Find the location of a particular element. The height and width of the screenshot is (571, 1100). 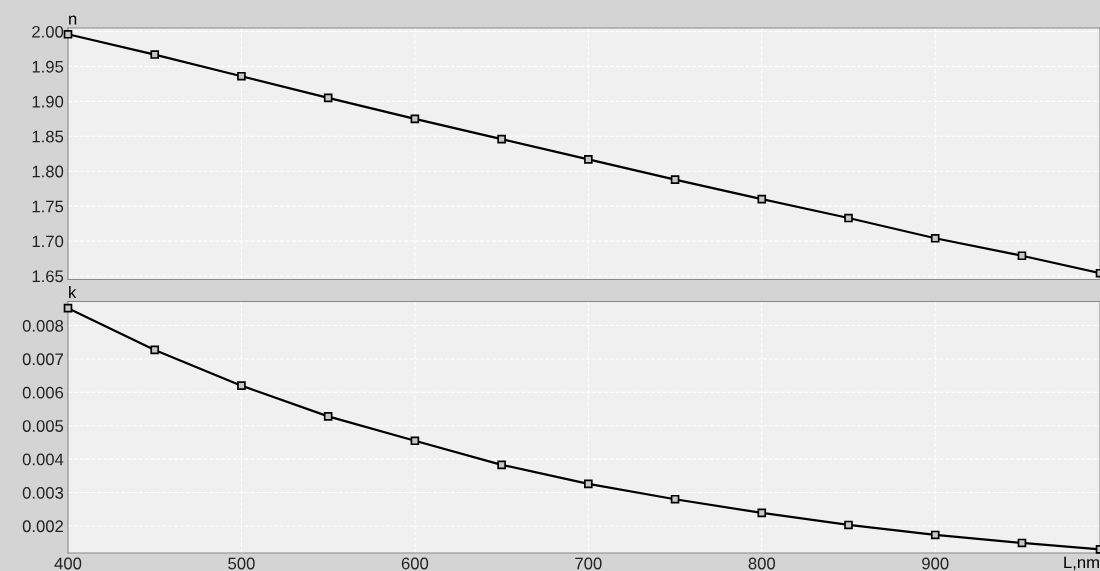

y-tick-label: 2.00 is located at coordinates (48, 31).